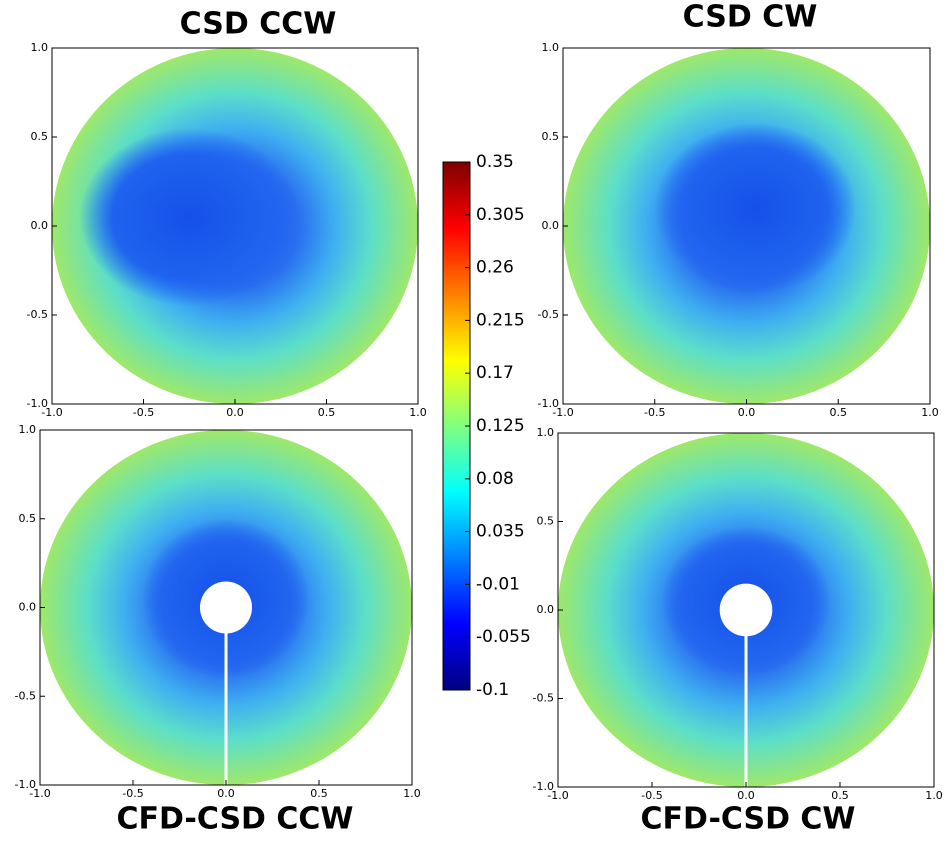  What do you see at coordinates (495, 479) in the screenshot?
I see `colorbar-tick-label: 0.08` at bounding box center [495, 479].